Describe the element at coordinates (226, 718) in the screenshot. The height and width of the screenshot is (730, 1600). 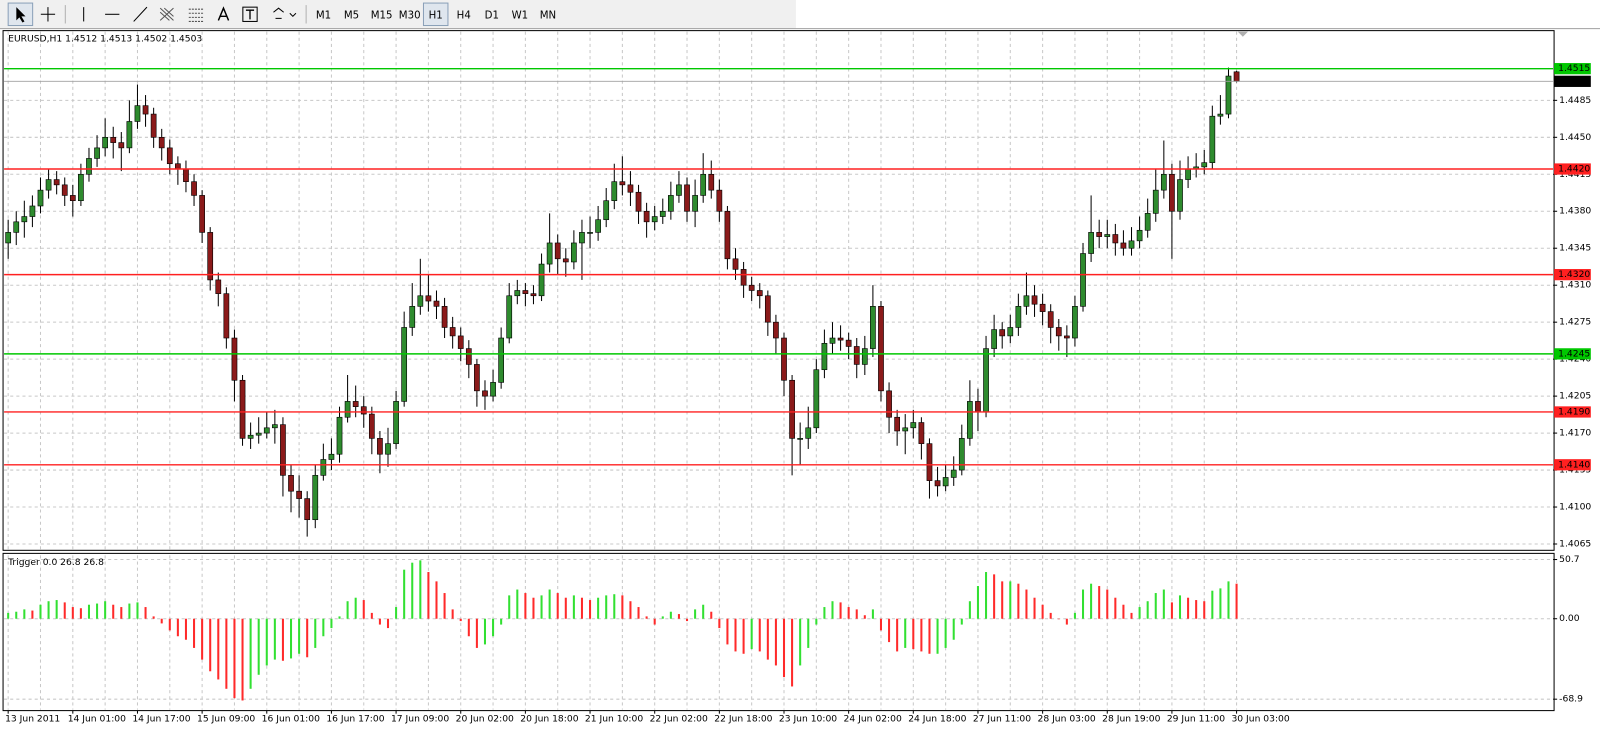
I see `x-tick-label: 15 Jun 09:00` at that location.